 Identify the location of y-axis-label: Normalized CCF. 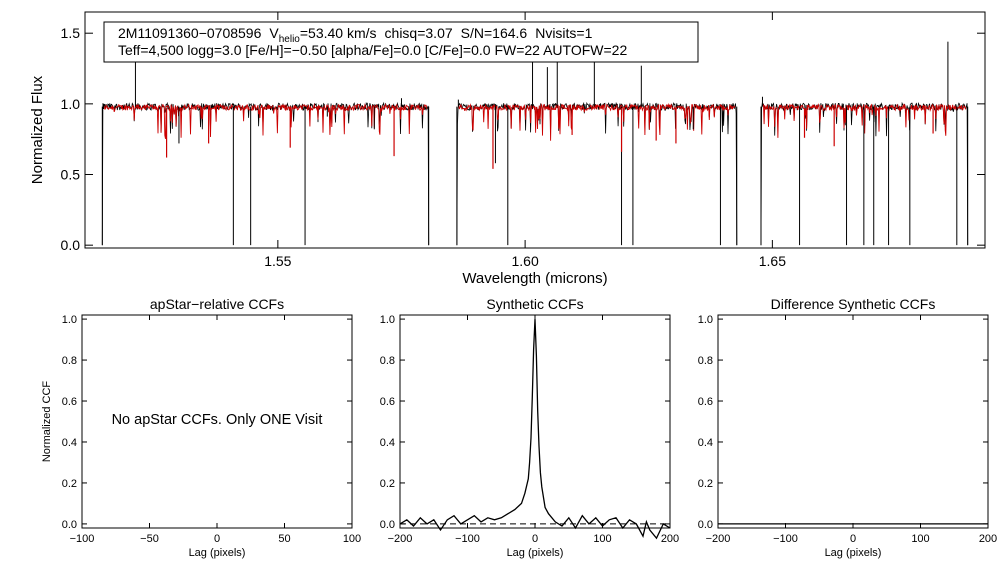
(47, 422).